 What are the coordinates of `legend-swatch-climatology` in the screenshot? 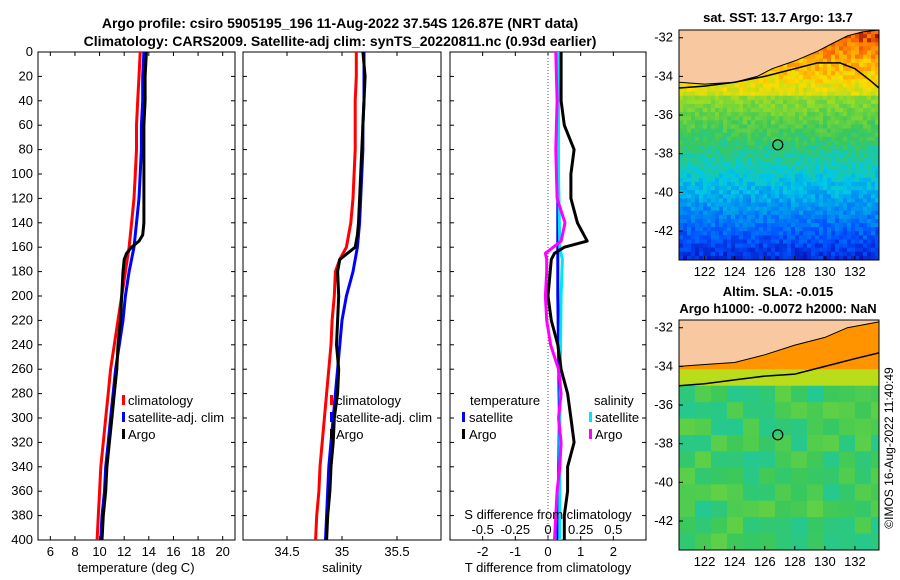 It's located at (331, 400).